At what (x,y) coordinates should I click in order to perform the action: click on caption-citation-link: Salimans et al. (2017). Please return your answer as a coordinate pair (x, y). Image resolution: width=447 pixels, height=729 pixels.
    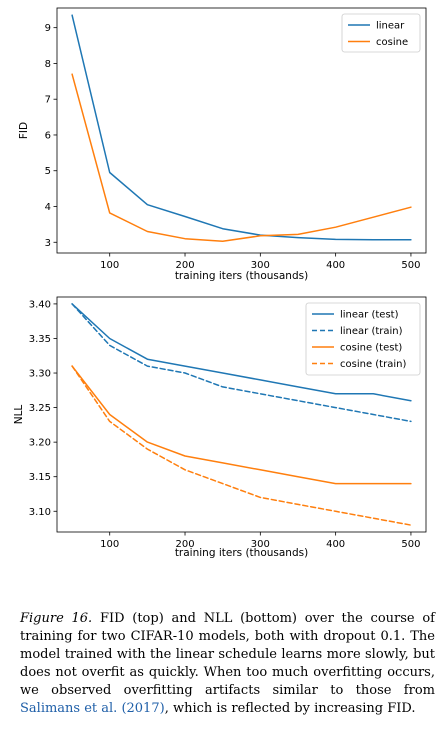
    Looking at the image, I should click on (92, 708).